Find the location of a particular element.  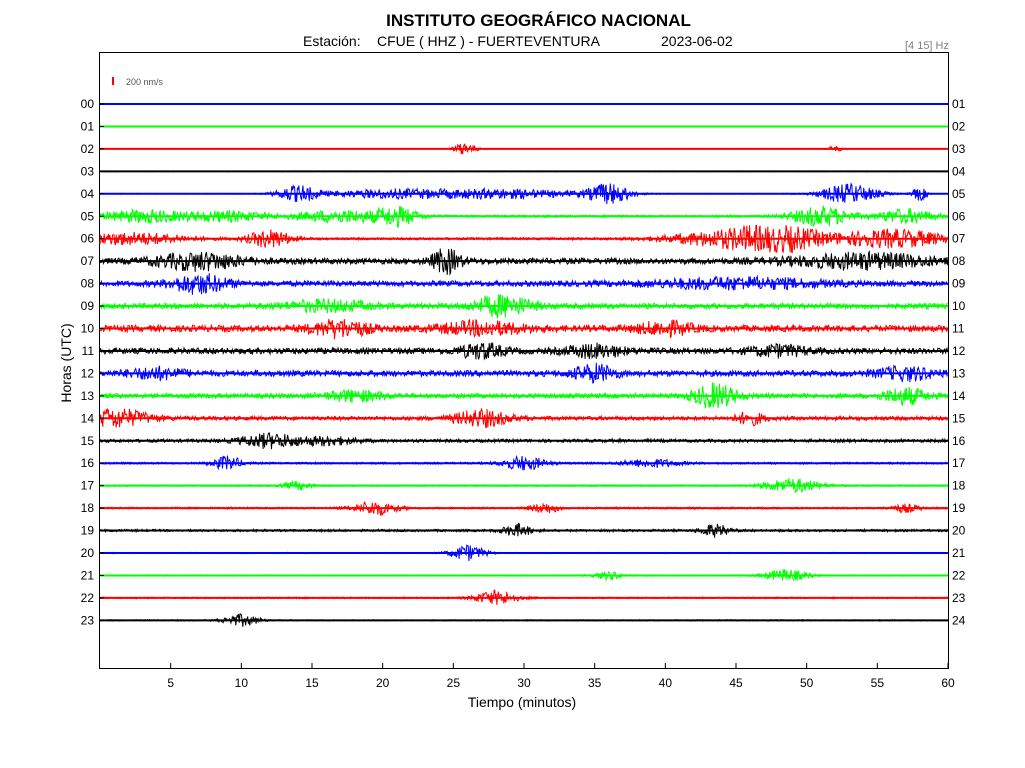

left-hour-label: 08 is located at coordinates (88, 284).